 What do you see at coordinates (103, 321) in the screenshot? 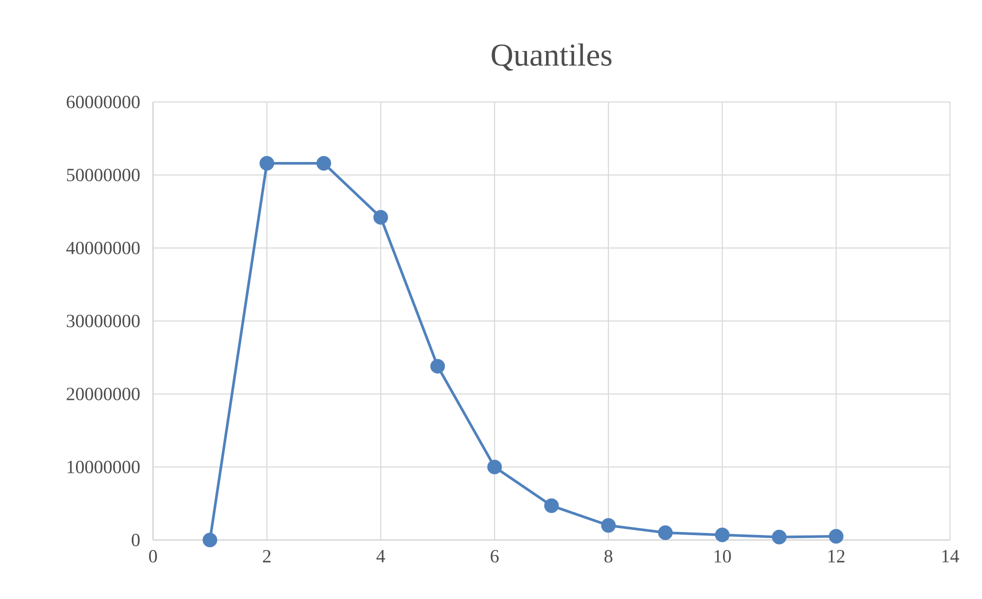
I see `y-tick-label: 30000000` at bounding box center [103, 321].